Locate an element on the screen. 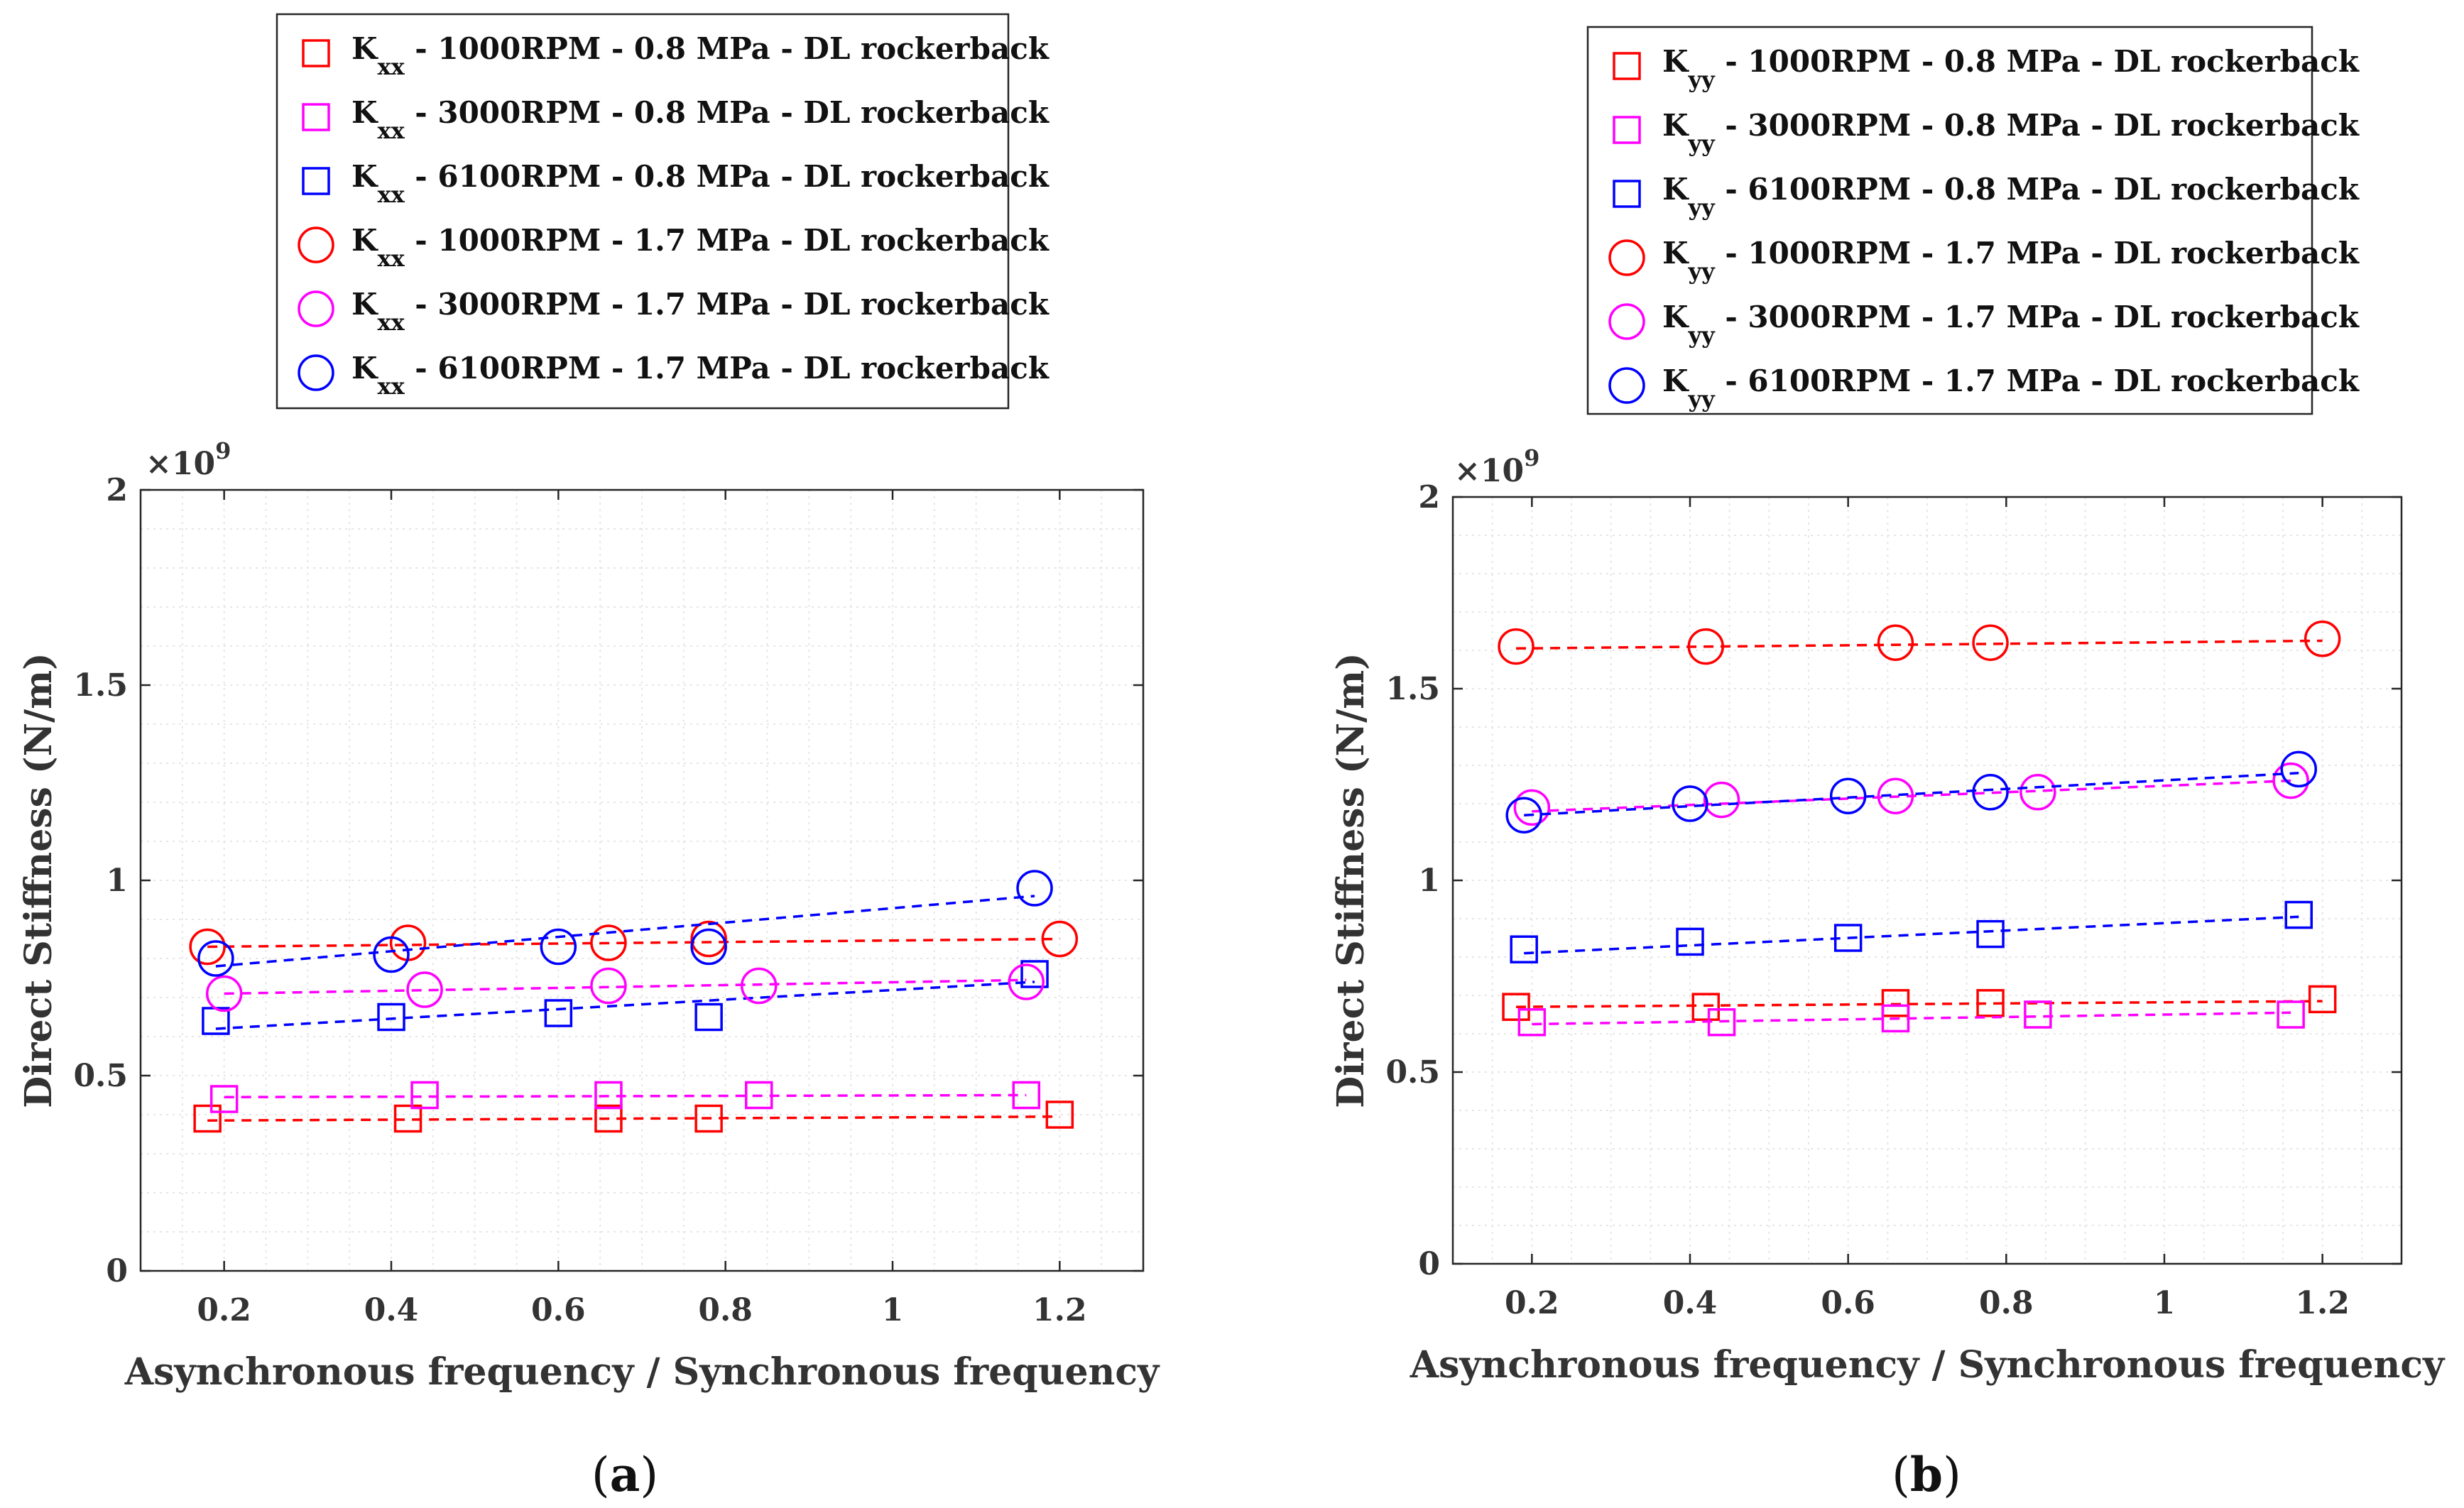  legend-description: - 3000RPM - 0.8 MPa - DL rockerback is located at coordinates (2037, 125).